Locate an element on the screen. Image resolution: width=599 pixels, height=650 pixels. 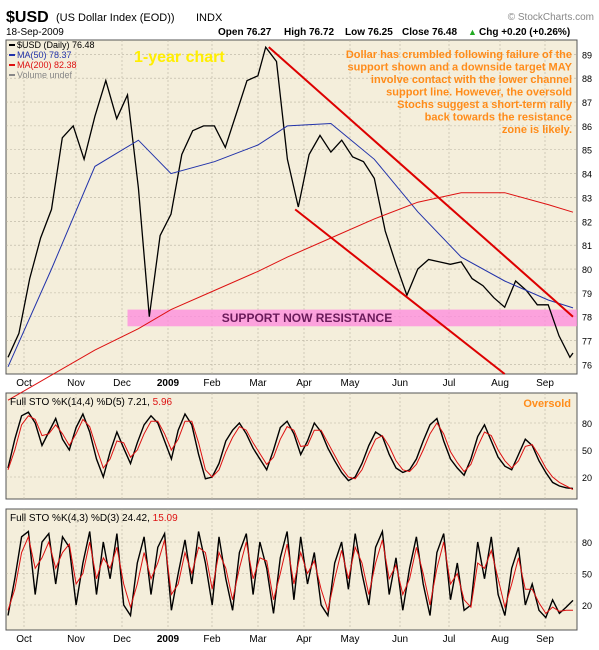
price-y-tick-label: 88 is located at coordinates (587, 79).